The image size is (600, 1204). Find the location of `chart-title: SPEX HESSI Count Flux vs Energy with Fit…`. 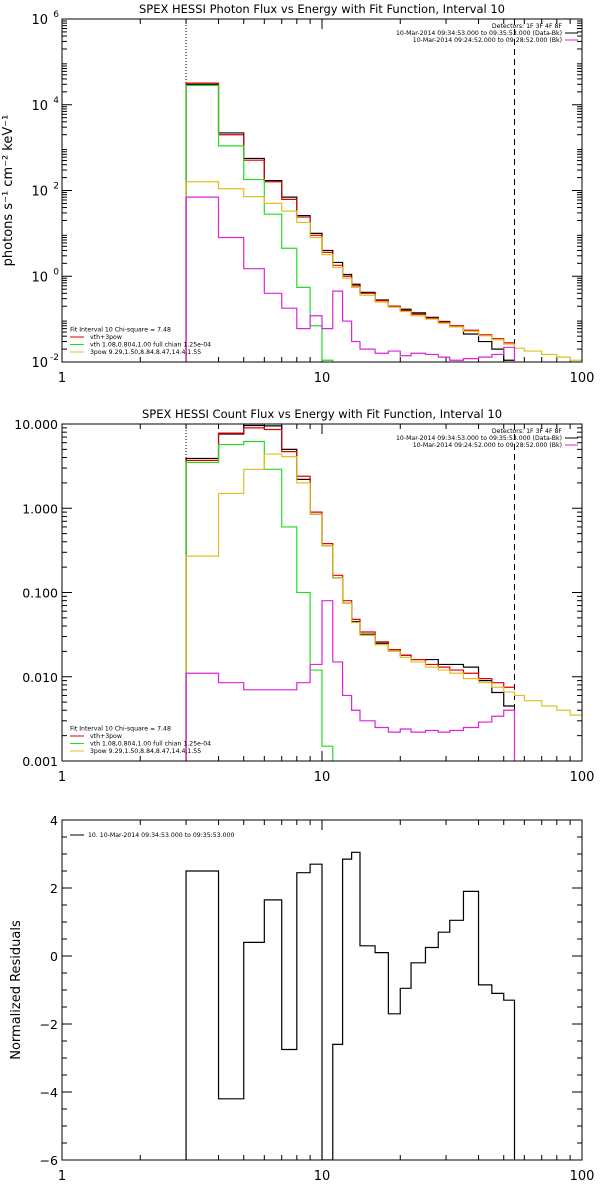

chart-title: SPEX HESSI Count Flux vs Energy with Fit… is located at coordinates (322, 414).